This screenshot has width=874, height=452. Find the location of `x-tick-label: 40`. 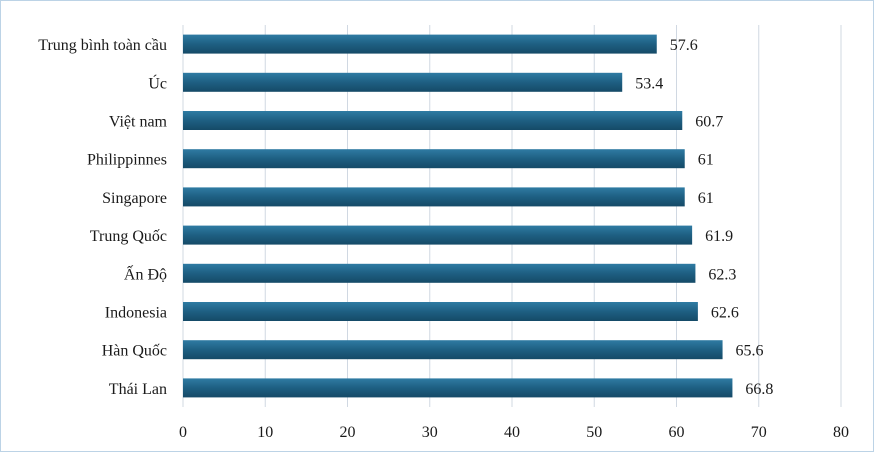

x-tick-label: 40 is located at coordinates (512, 432).